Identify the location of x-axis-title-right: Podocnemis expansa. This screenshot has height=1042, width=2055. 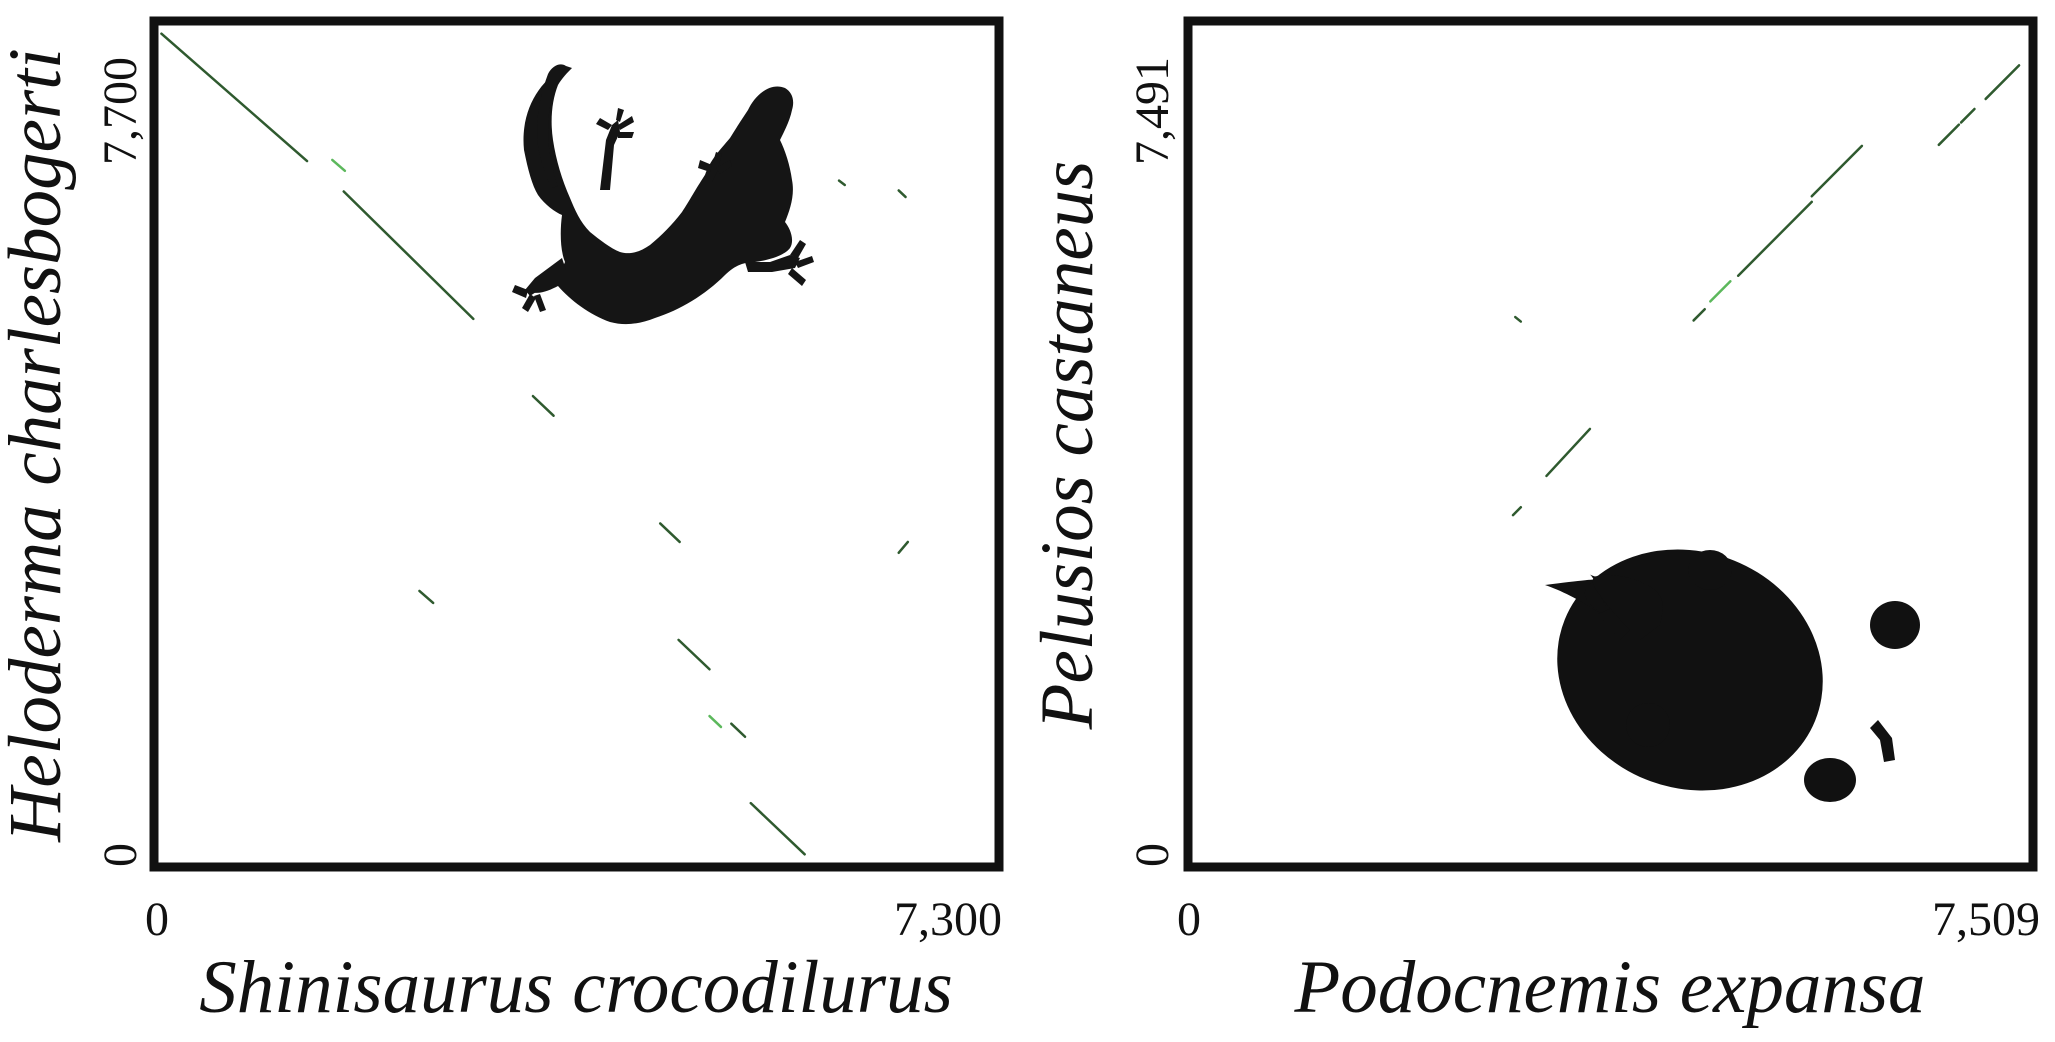
(1609, 987).